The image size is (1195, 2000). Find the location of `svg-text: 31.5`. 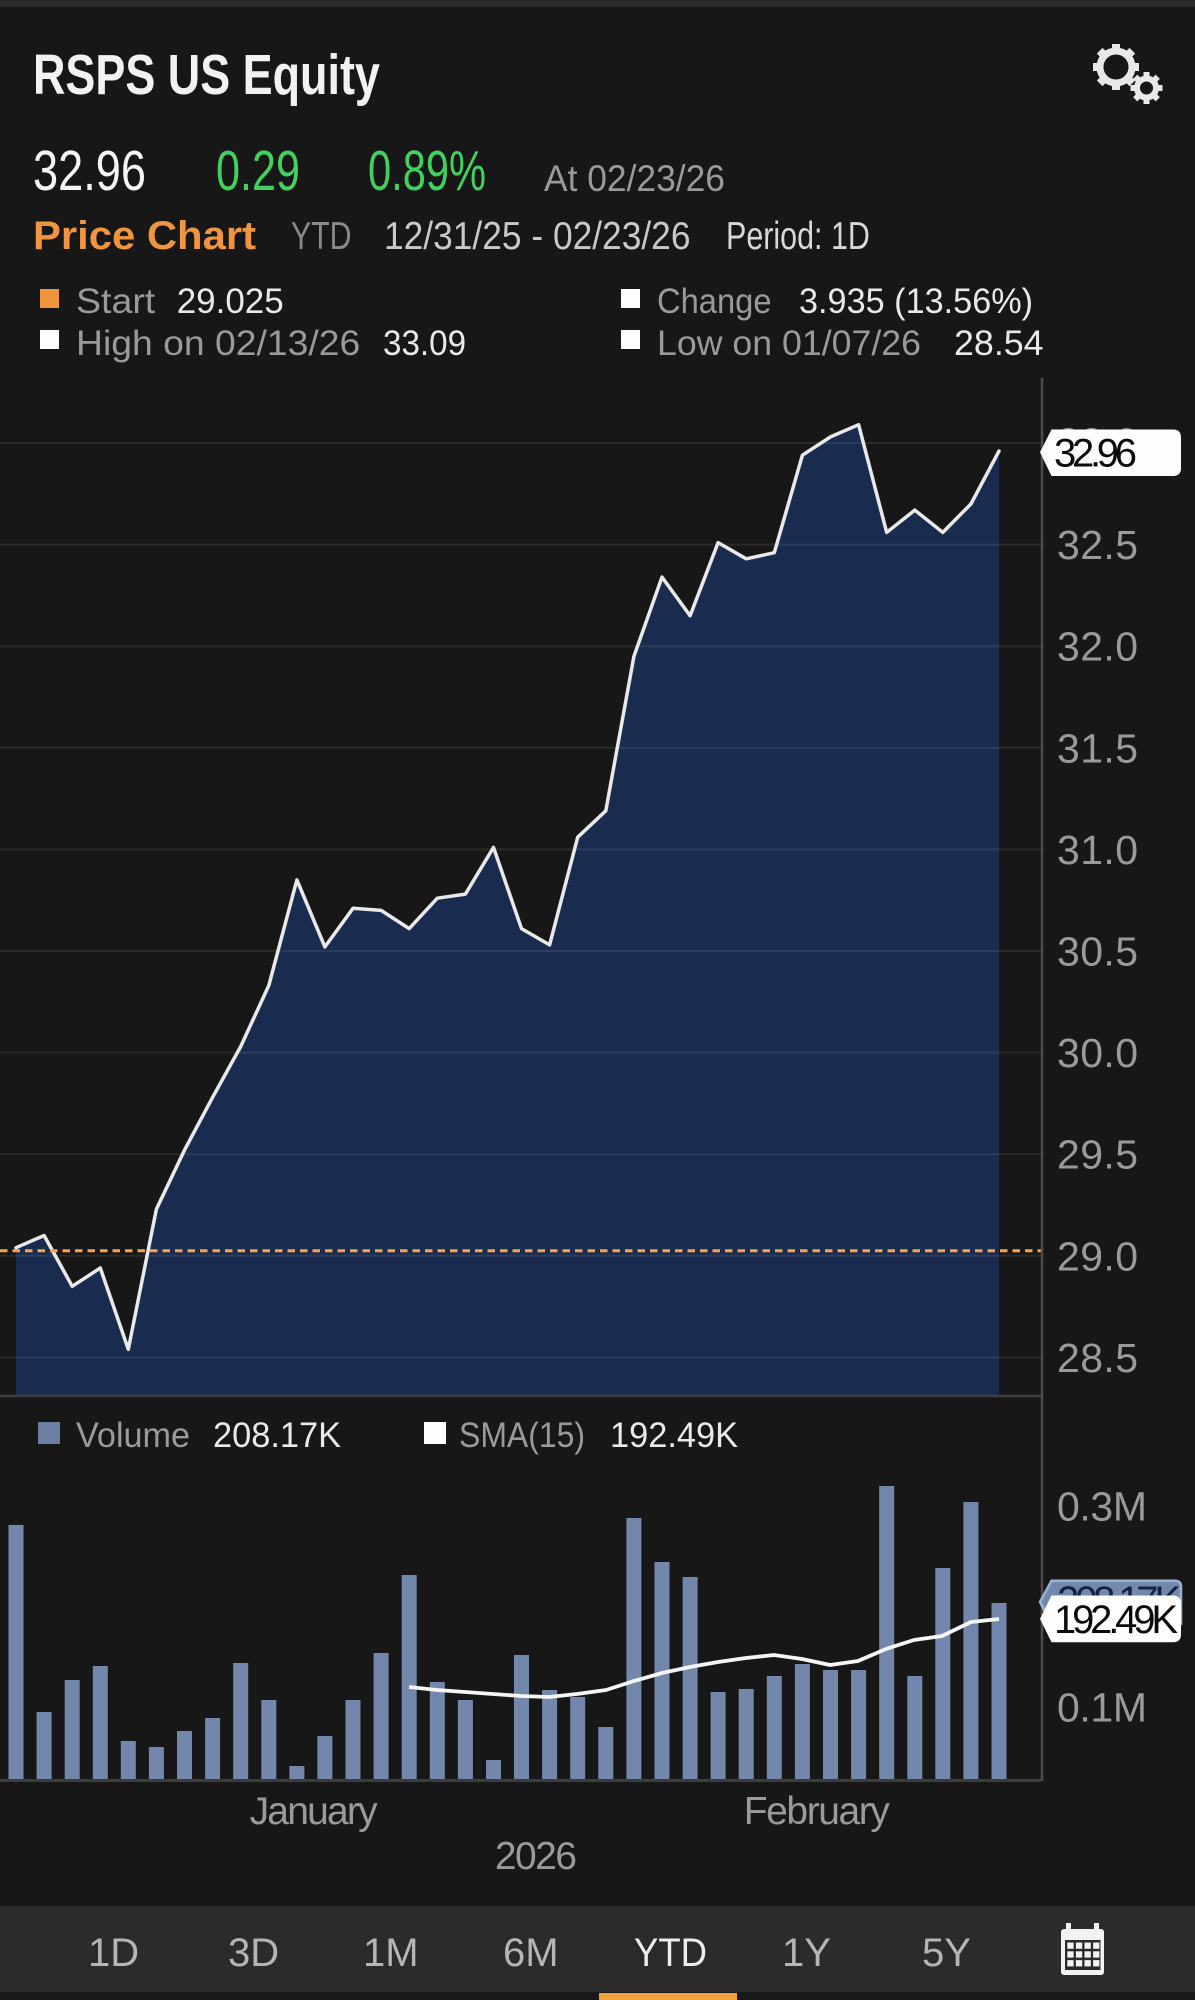

svg-text: 31.5 is located at coordinates (1097, 748).